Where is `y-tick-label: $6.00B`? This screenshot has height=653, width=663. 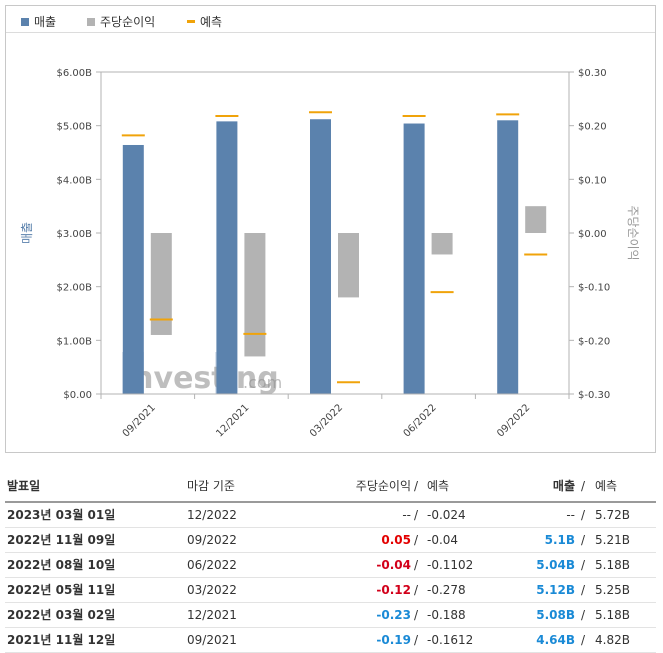
y-tick-label: $6.00B is located at coordinates (75, 73).